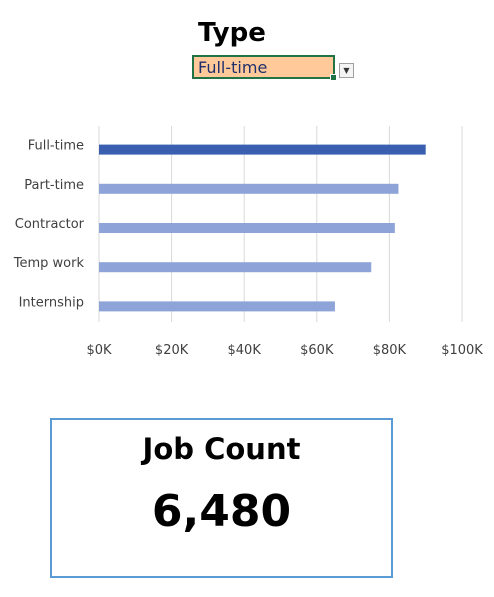 The image size is (494, 597). I want to click on type-filter-cell: Full-time, so click(264, 68).